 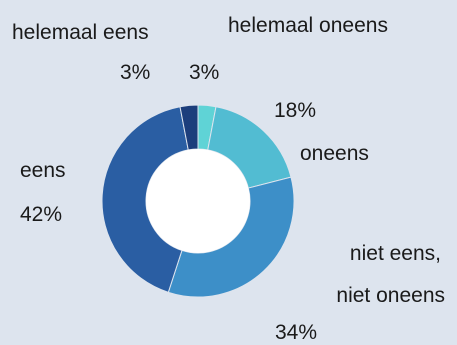 I want to click on label-helemaal-oneens: helemaal oneens, so click(x=308, y=25).